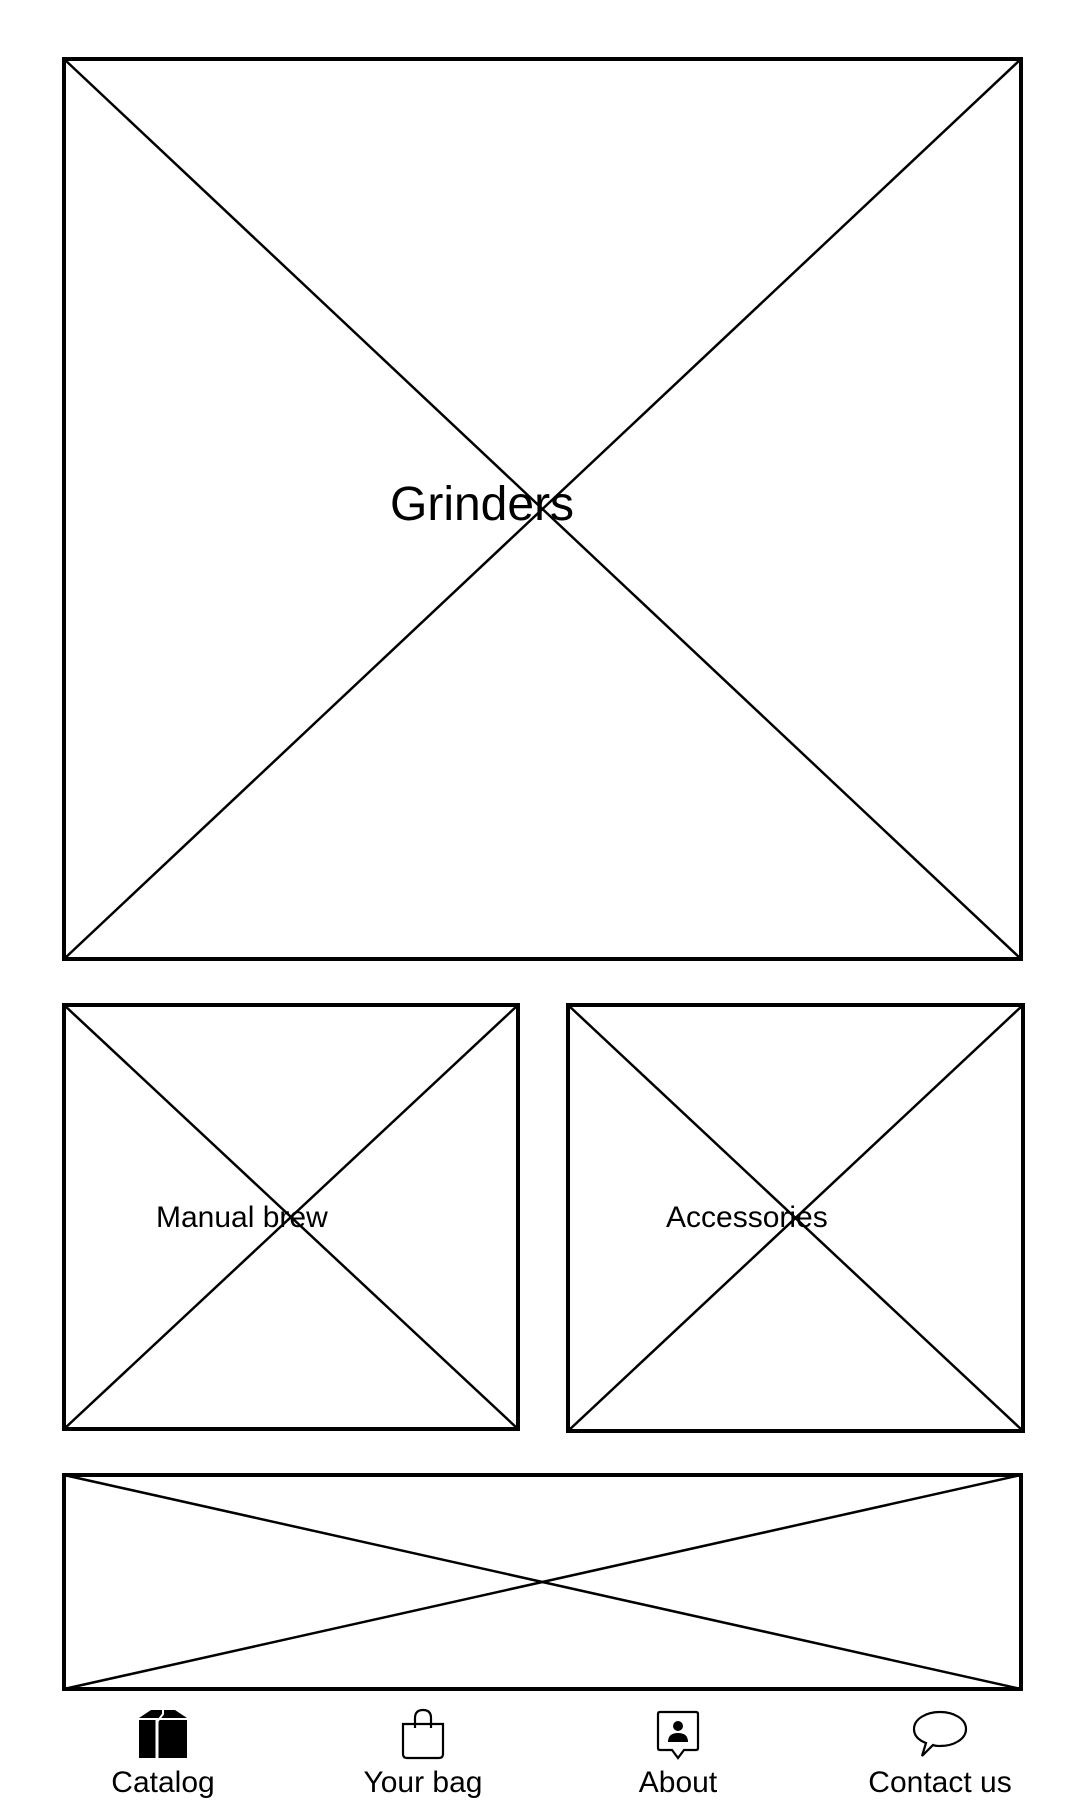  I want to click on category-label-accessories: Accessories, so click(747, 1217).